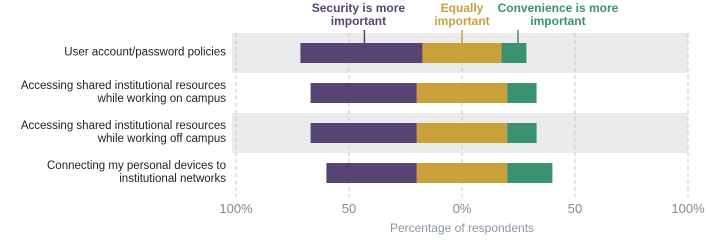 This screenshot has width=706, height=240. What do you see at coordinates (558, 14) in the screenshot?
I see `legend-label: Convenience is more important` at bounding box center [558, 14].